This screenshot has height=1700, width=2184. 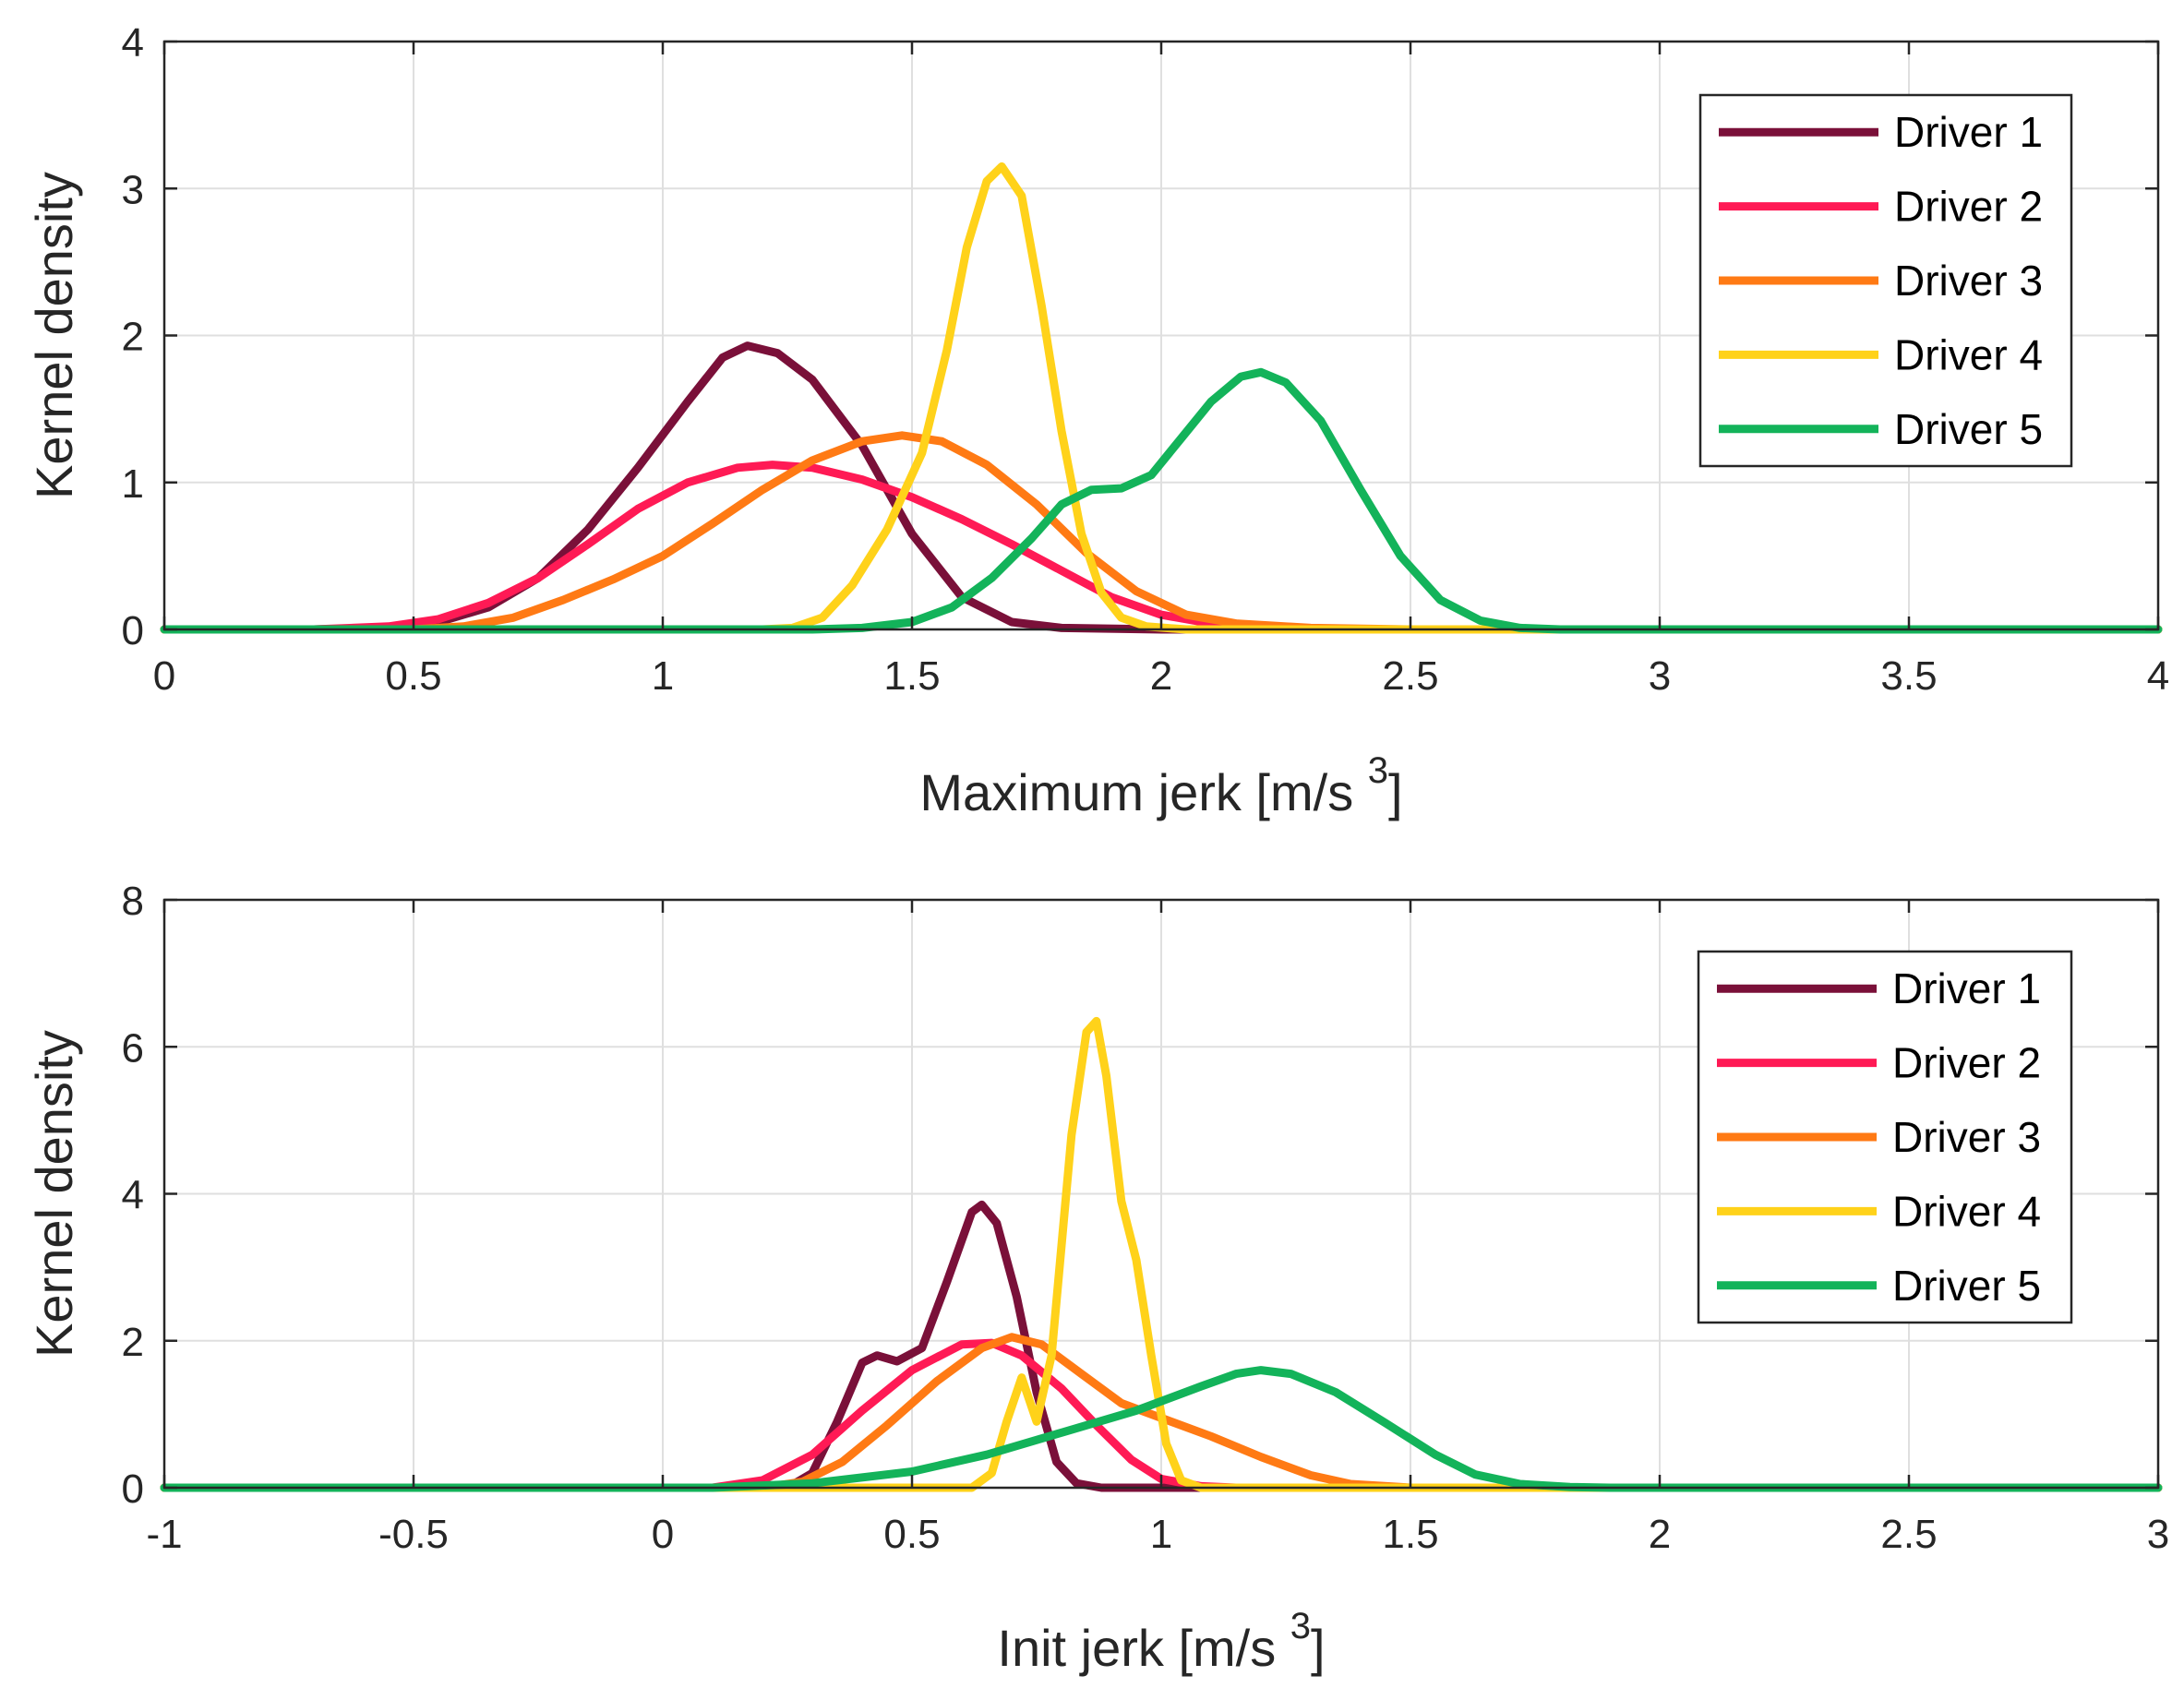 I want to click on x-tick-label: -1, so click(x=164, y=1534).